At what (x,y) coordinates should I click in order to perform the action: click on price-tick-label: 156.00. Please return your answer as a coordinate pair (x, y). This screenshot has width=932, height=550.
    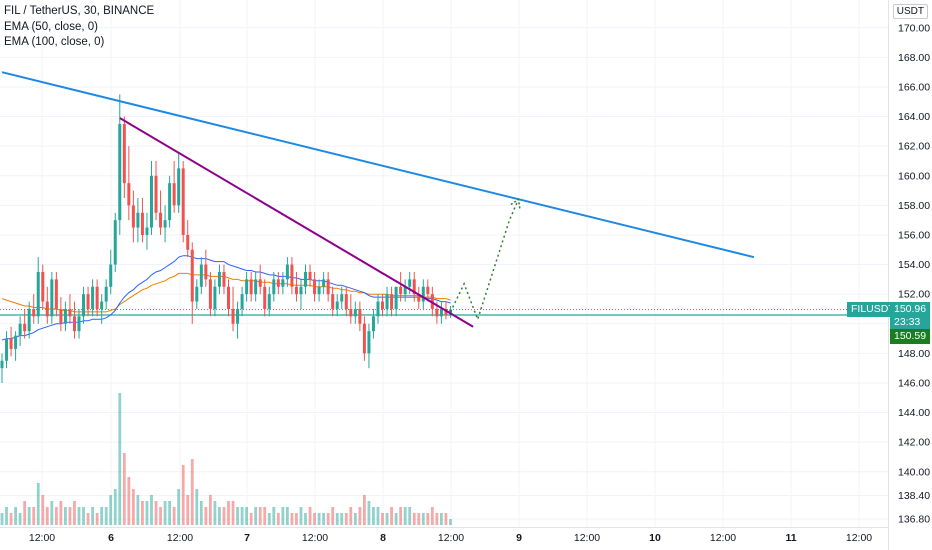
    Looking at the image, I should click on (914, 235).